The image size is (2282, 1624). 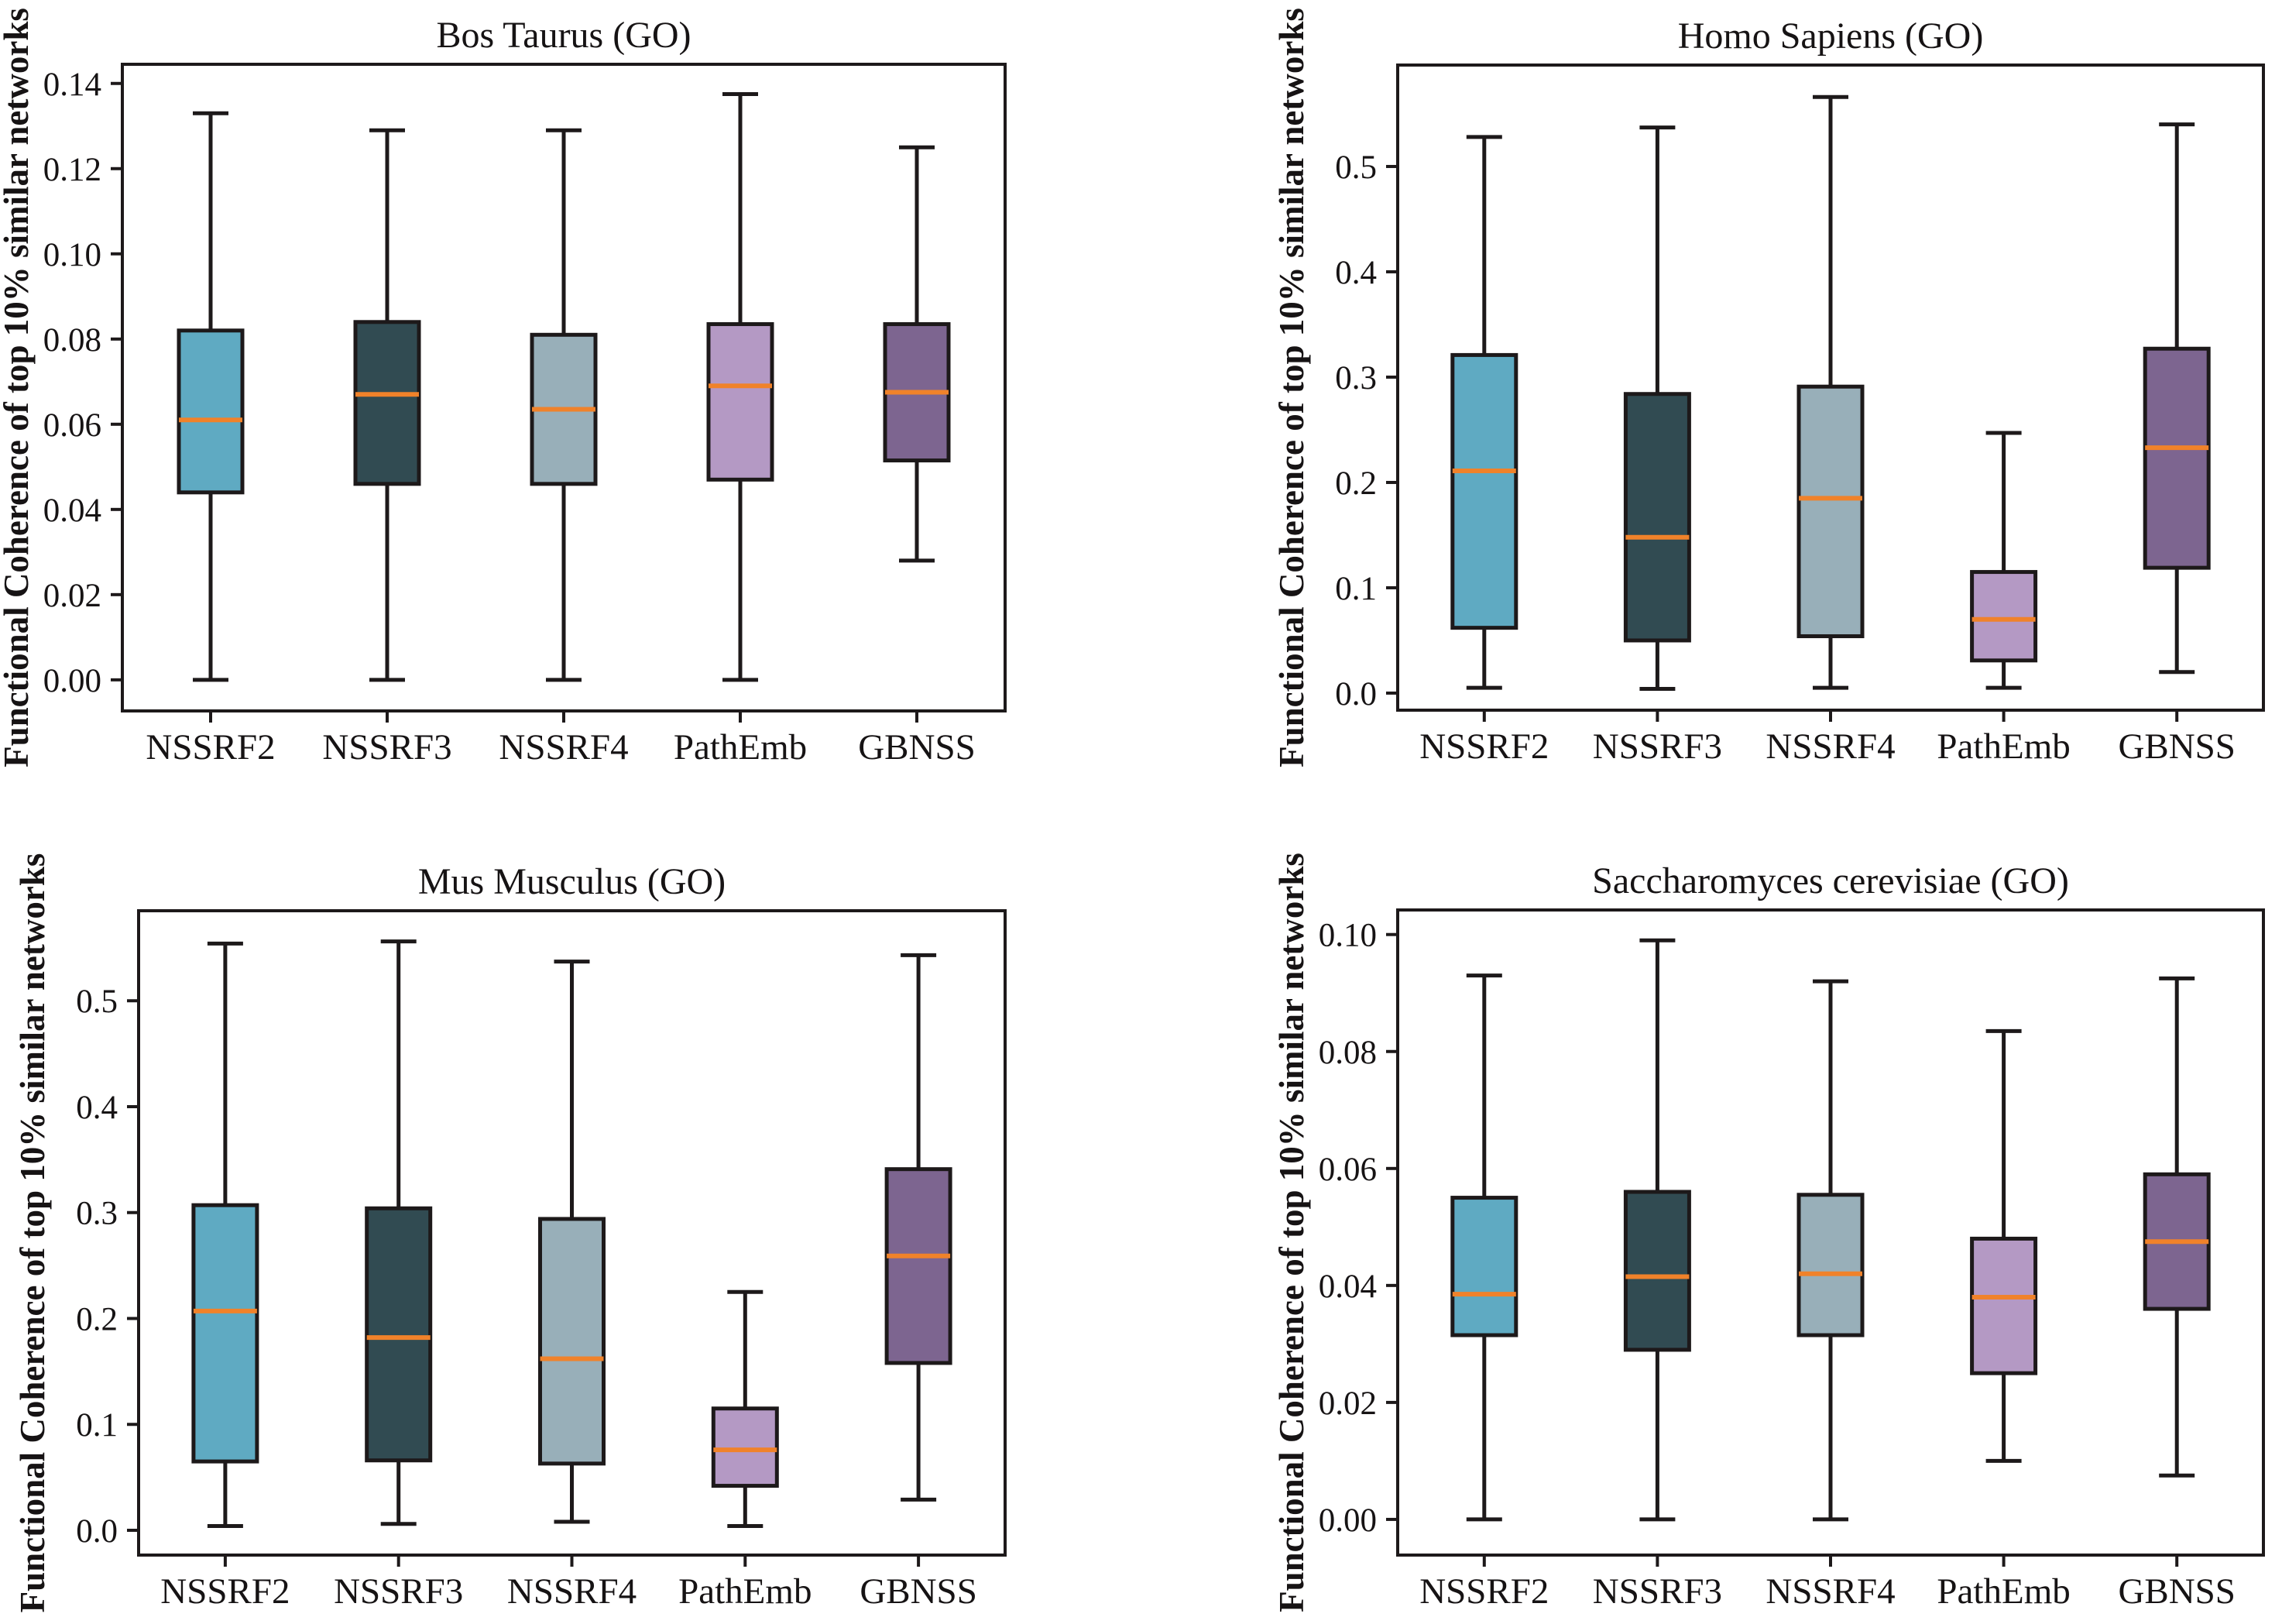 What do you see at coordinates (72, 170) in the screenshot?
I see `ytick-label: 0.12` at bounding box center [72, 170].